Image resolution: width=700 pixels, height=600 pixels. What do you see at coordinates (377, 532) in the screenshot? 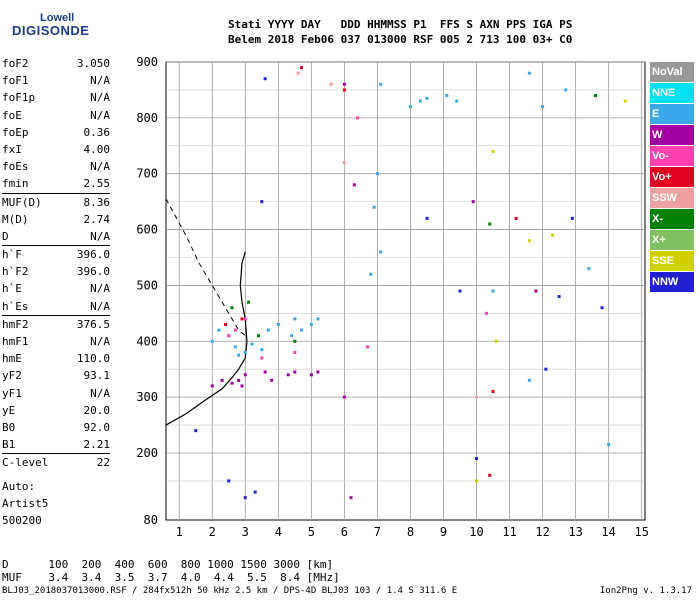
I see `x-tick-label: 7` at bounding box center [377, 532].